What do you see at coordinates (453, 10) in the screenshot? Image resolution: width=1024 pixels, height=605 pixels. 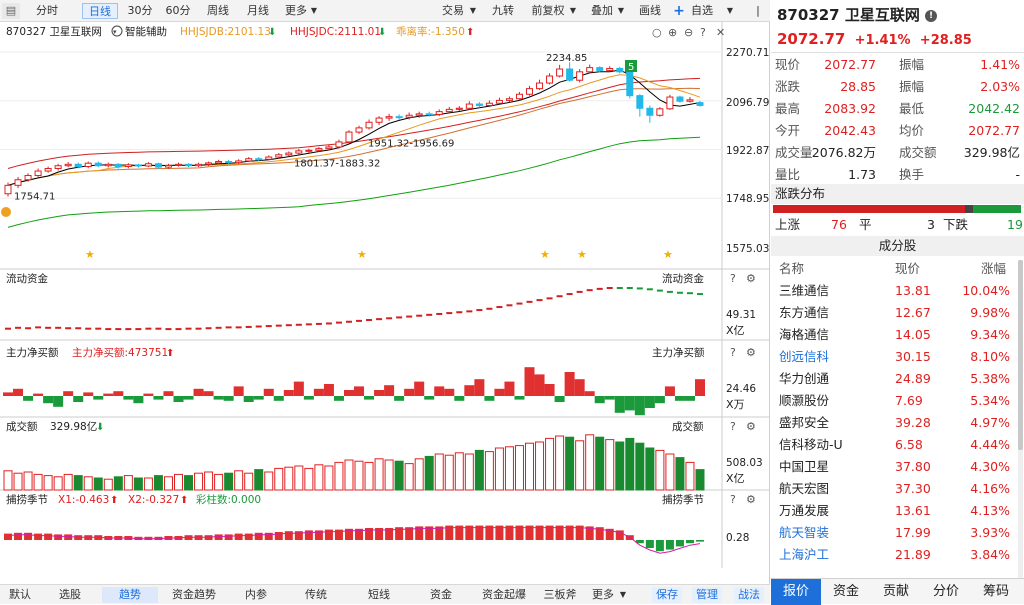 I see `trade-button: 交易` at bounding box center [453, 10].